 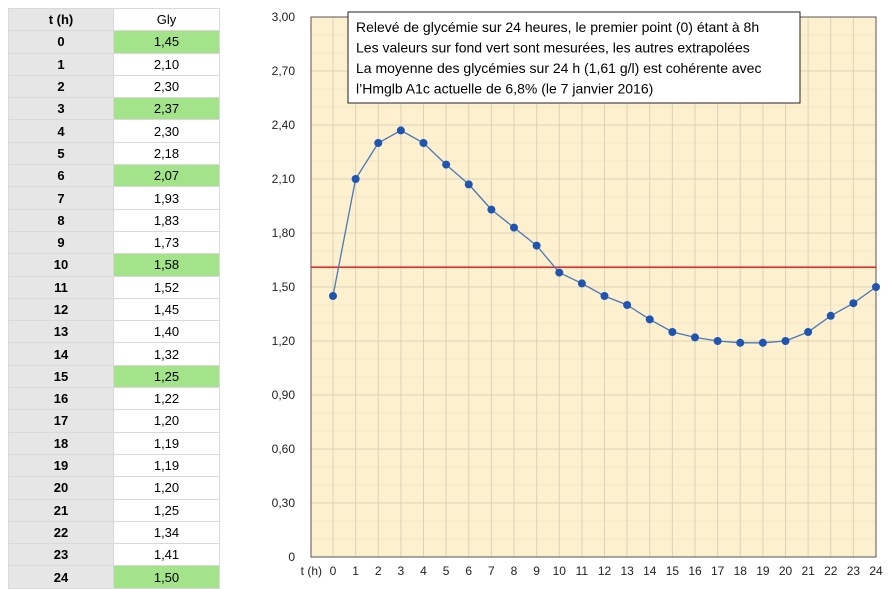 I want to click on x-tick-label: 6, so click(x=468, y=571).